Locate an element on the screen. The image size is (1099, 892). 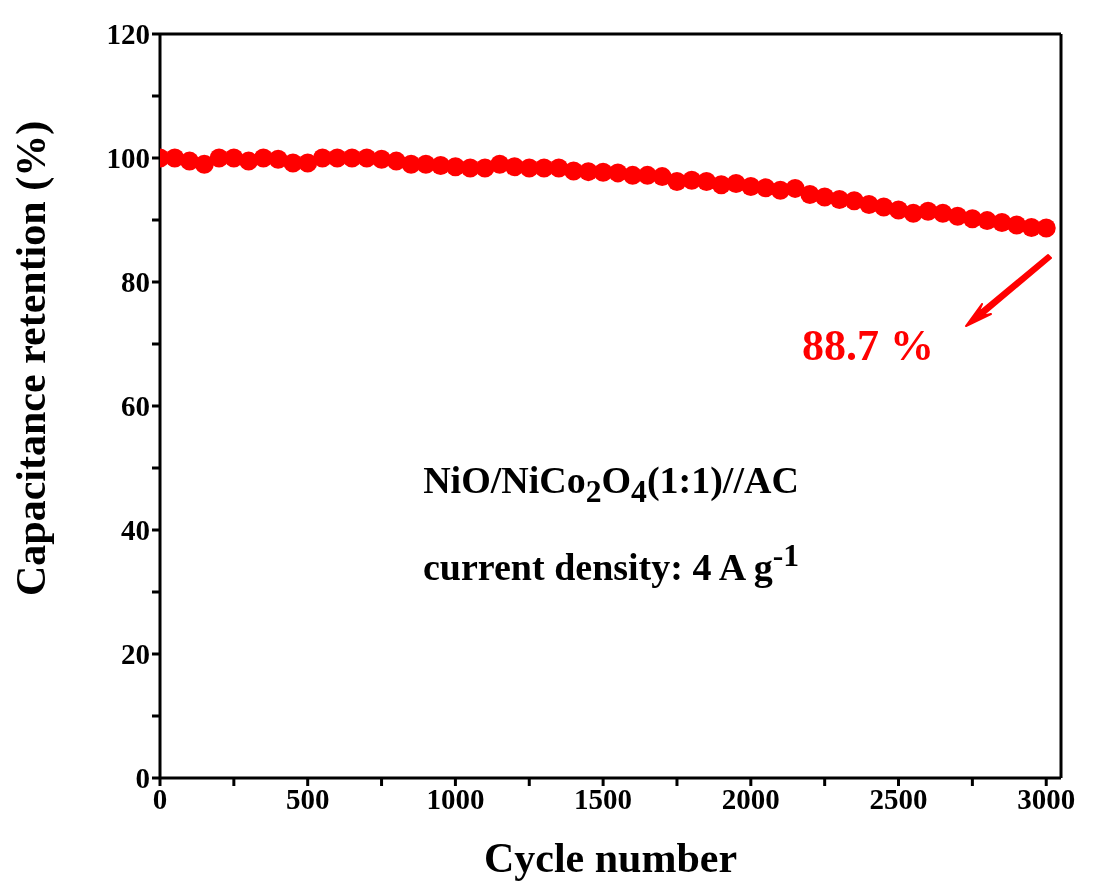
annotation: 88.7 % is located at coordinates (868, 345).